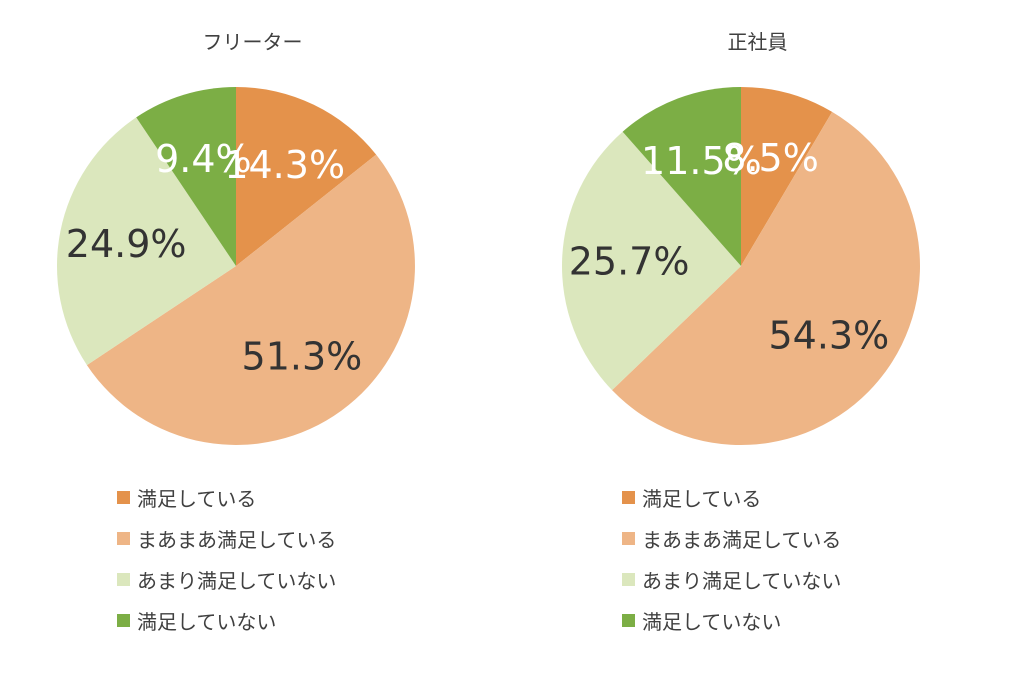 The image size is (1010, 674). What do you see at coordinates (770, 158) in the screenshot?
I see `data-label: 8.5%` at bounding box center [770, 158].